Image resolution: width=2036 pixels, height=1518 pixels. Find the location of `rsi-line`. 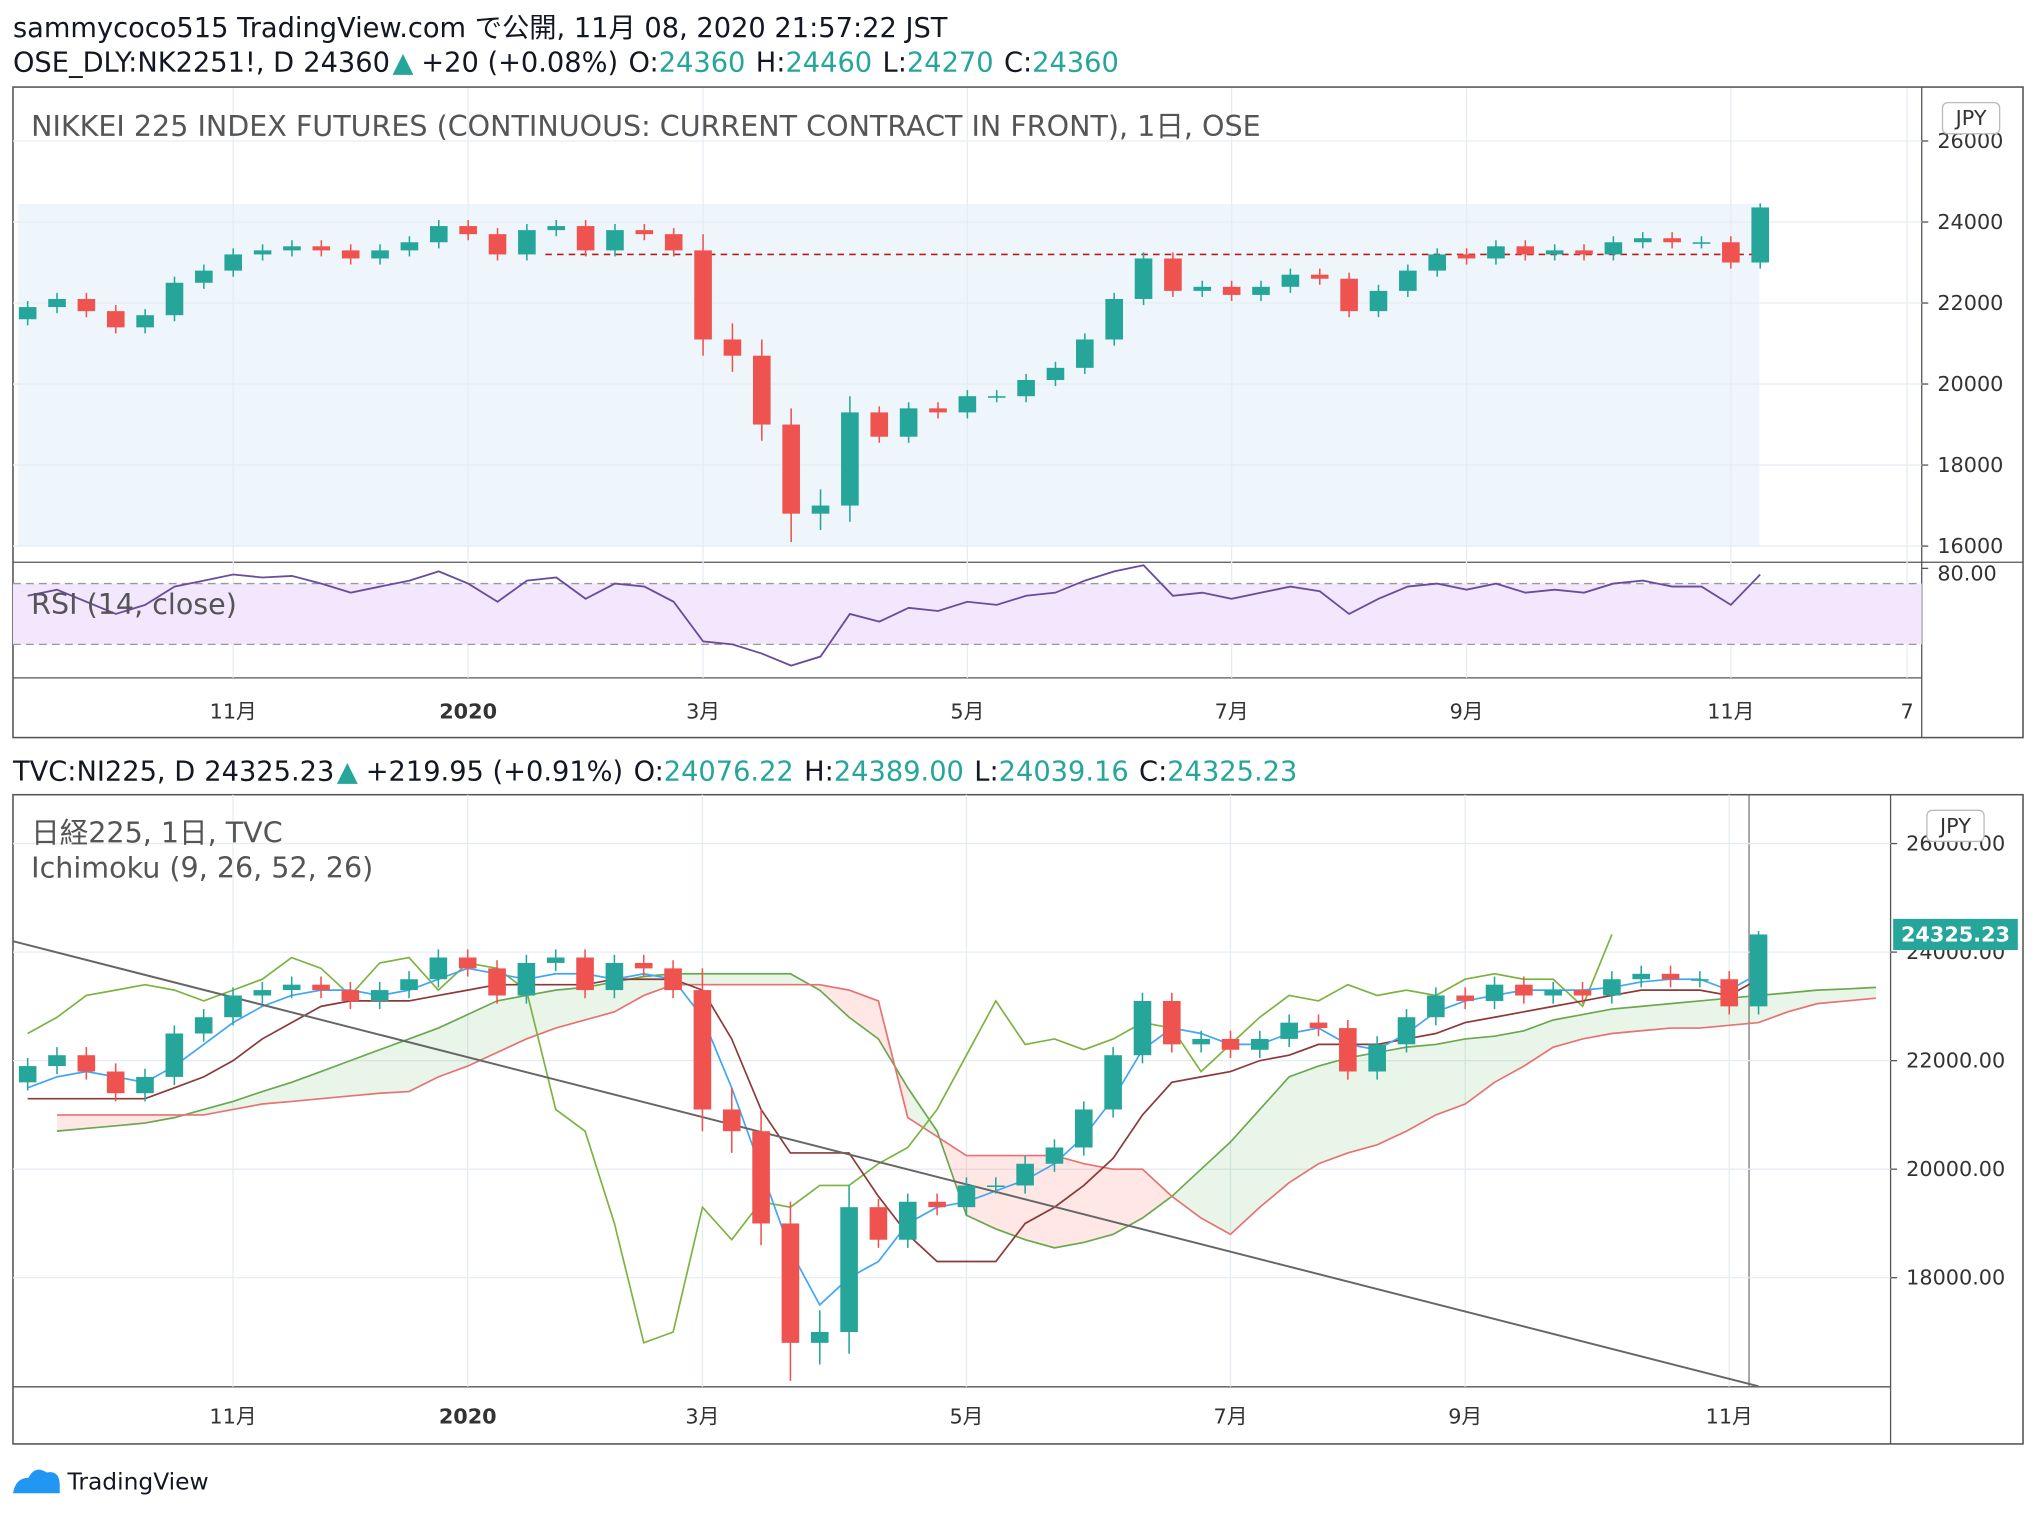

rsi-line is located at coordinates (894, 615).